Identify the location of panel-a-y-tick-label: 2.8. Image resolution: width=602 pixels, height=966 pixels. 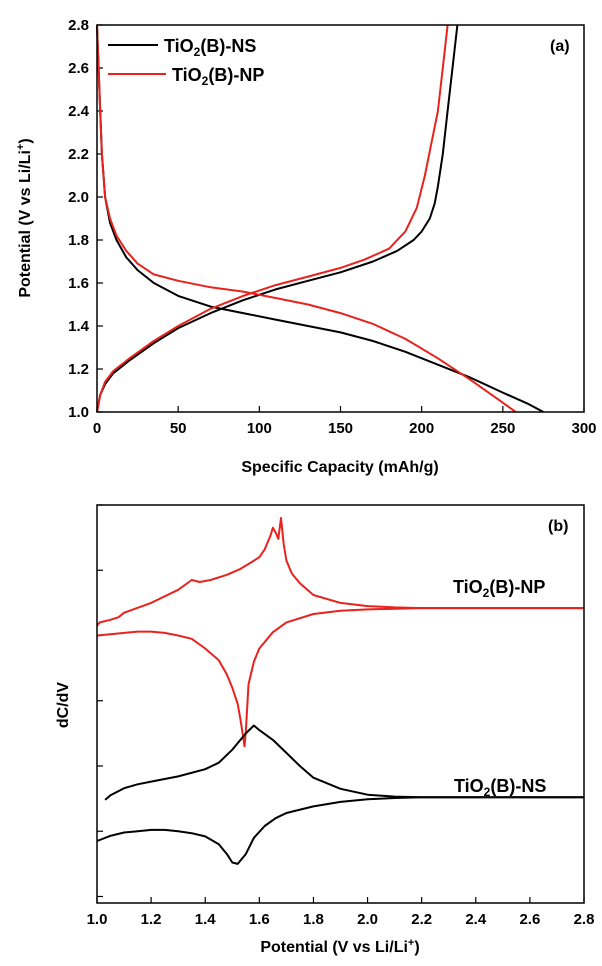
(78, 25).